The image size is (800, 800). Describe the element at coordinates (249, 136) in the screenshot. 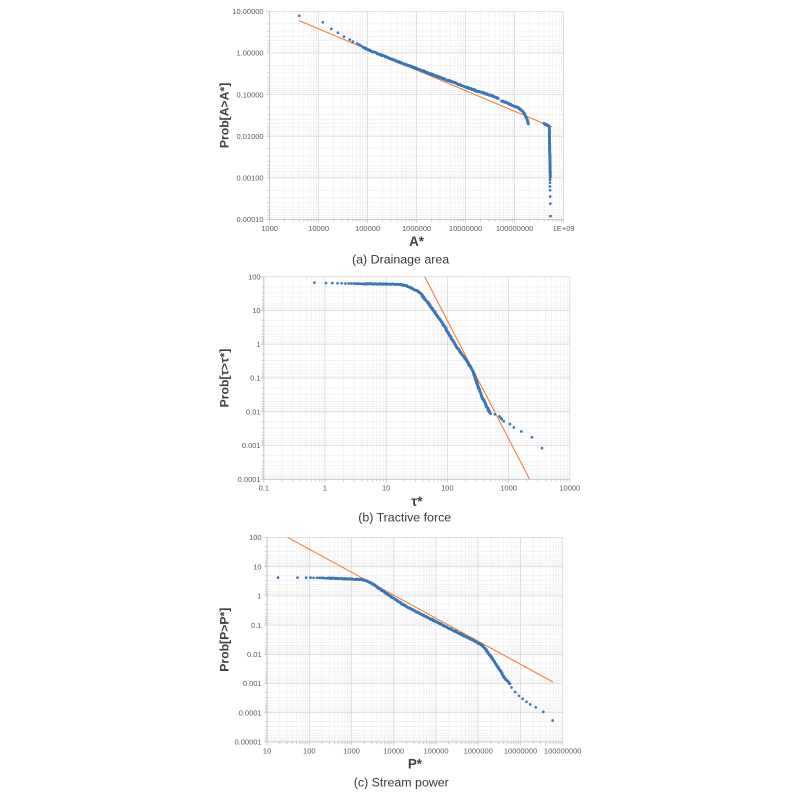

I see `svg-text: 0.01000` at that location.